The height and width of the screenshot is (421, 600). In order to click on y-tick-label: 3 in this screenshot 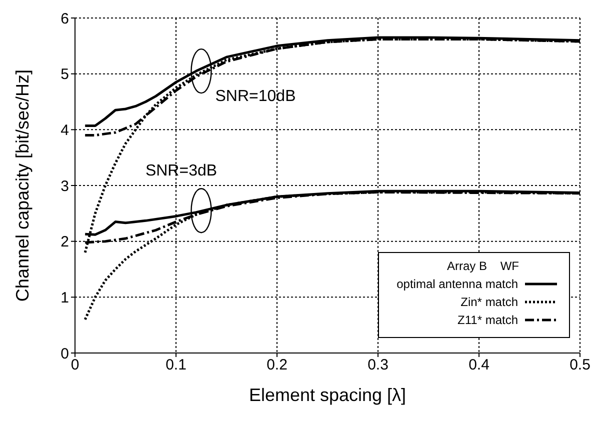, I will do `click(64, 186)`.